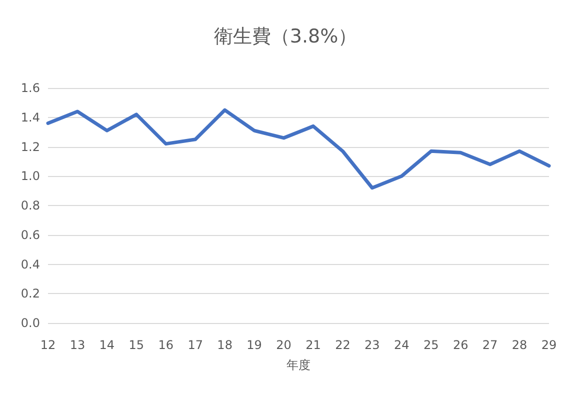 The image size is (571, 416). Describe the element at coordinates (254, 345) in the screenshot. I see `x-tick-label: 19` at that location.